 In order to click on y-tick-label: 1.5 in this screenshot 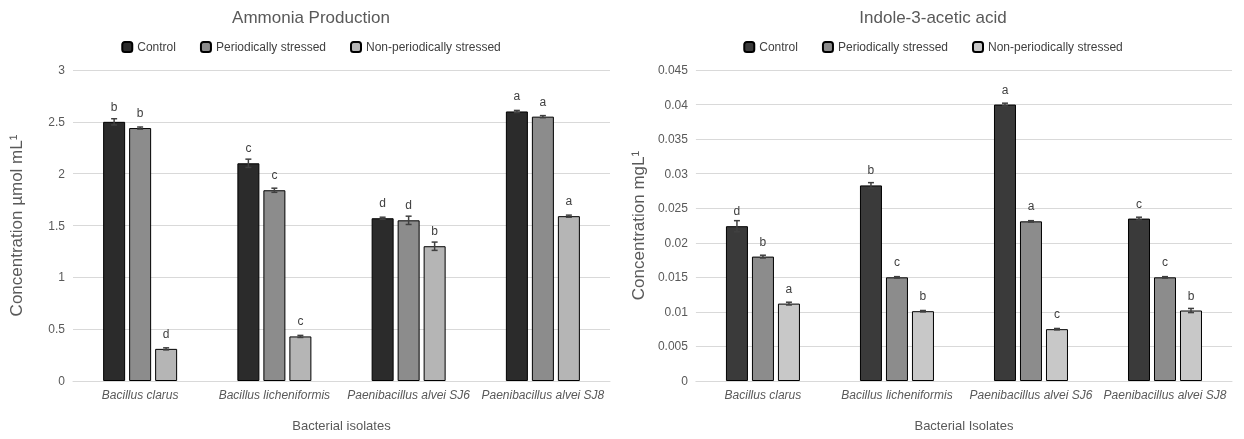, I will do `click(57, 225)`.